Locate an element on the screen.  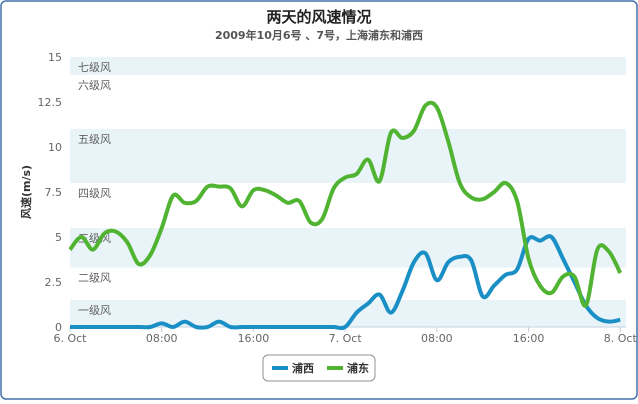
plot-band-label: 五级风 is located at coordinates (94, 139).